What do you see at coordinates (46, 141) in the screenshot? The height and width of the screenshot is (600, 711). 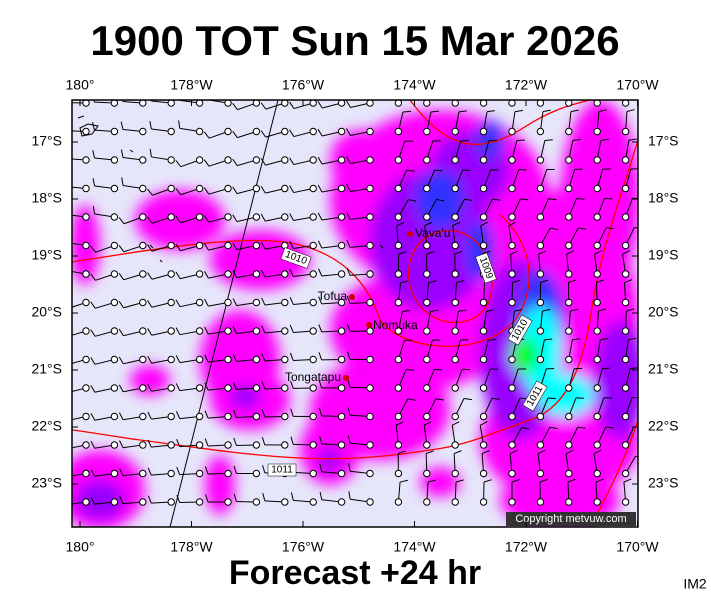 I see `lat-label: 17°S` at bounding box center [46, 141].